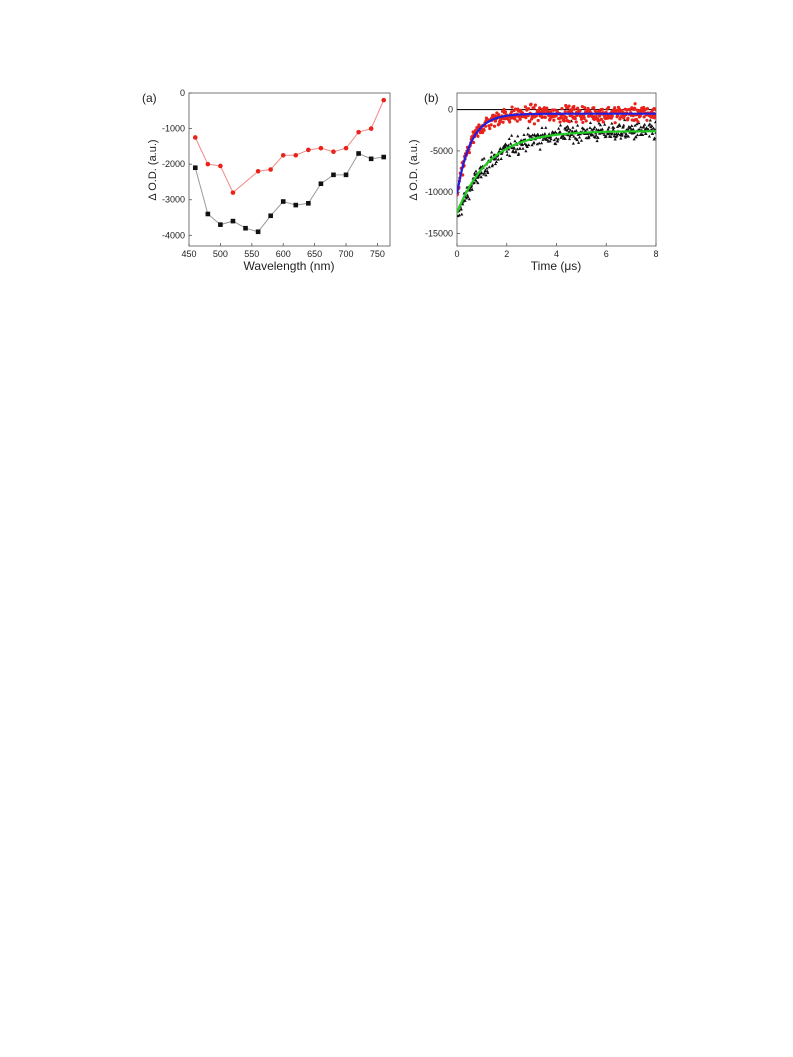 The image size is (793, 1057). I want to click on panel-a-frame, so click(289, 169).